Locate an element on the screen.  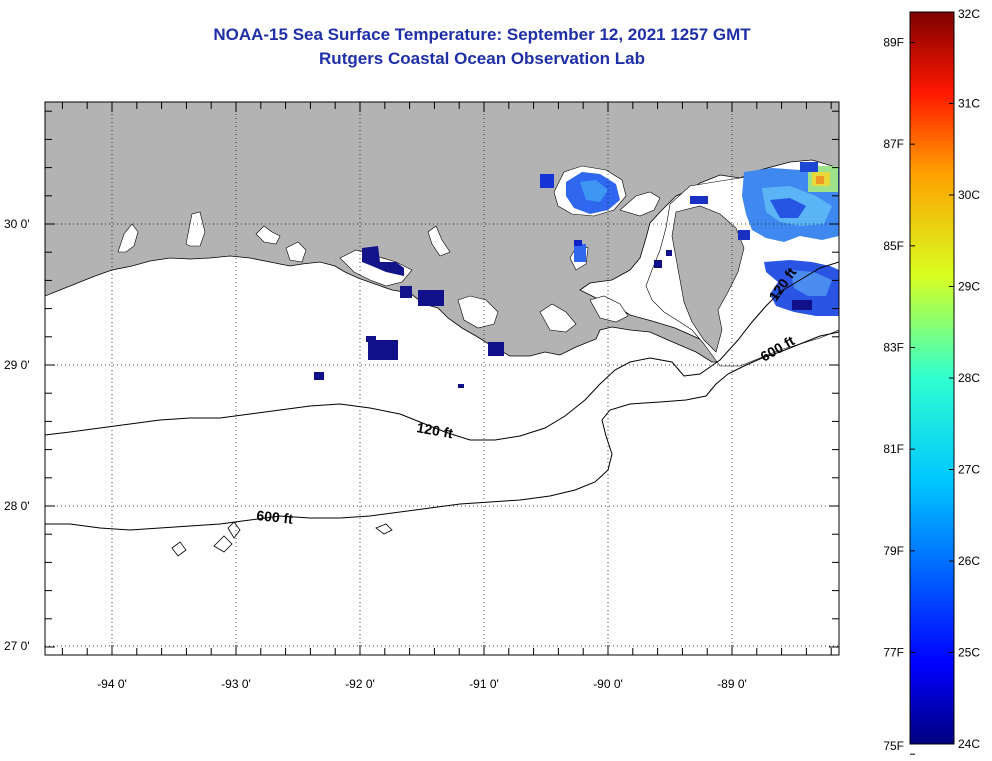
contour-label-120ft: 120 ft is located at coordinates (434, 430).